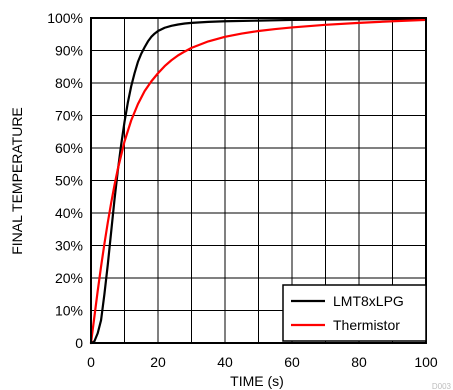  Describe the element at coordinates (359, 362) in the screenshot. I see `x-tick-label: 80` at that location.